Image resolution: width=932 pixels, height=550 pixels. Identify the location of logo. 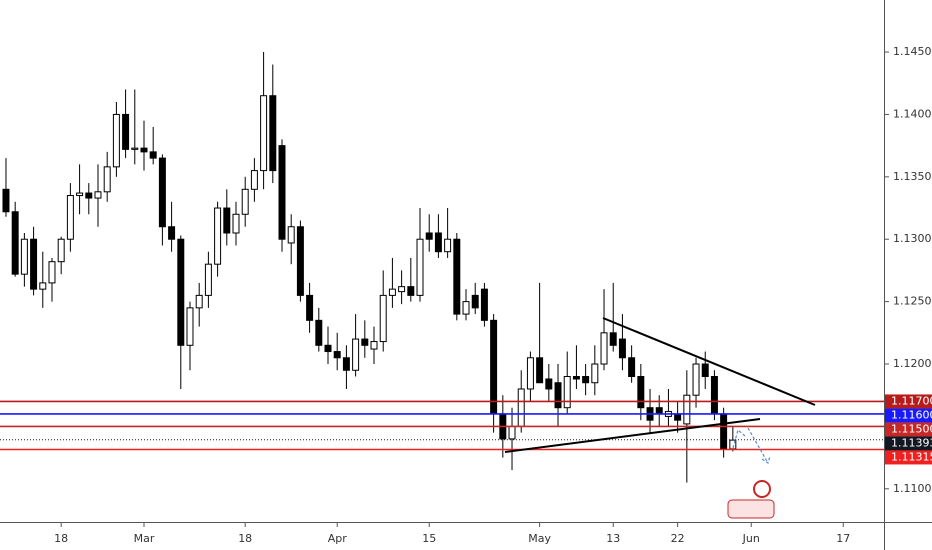
(762, 489).